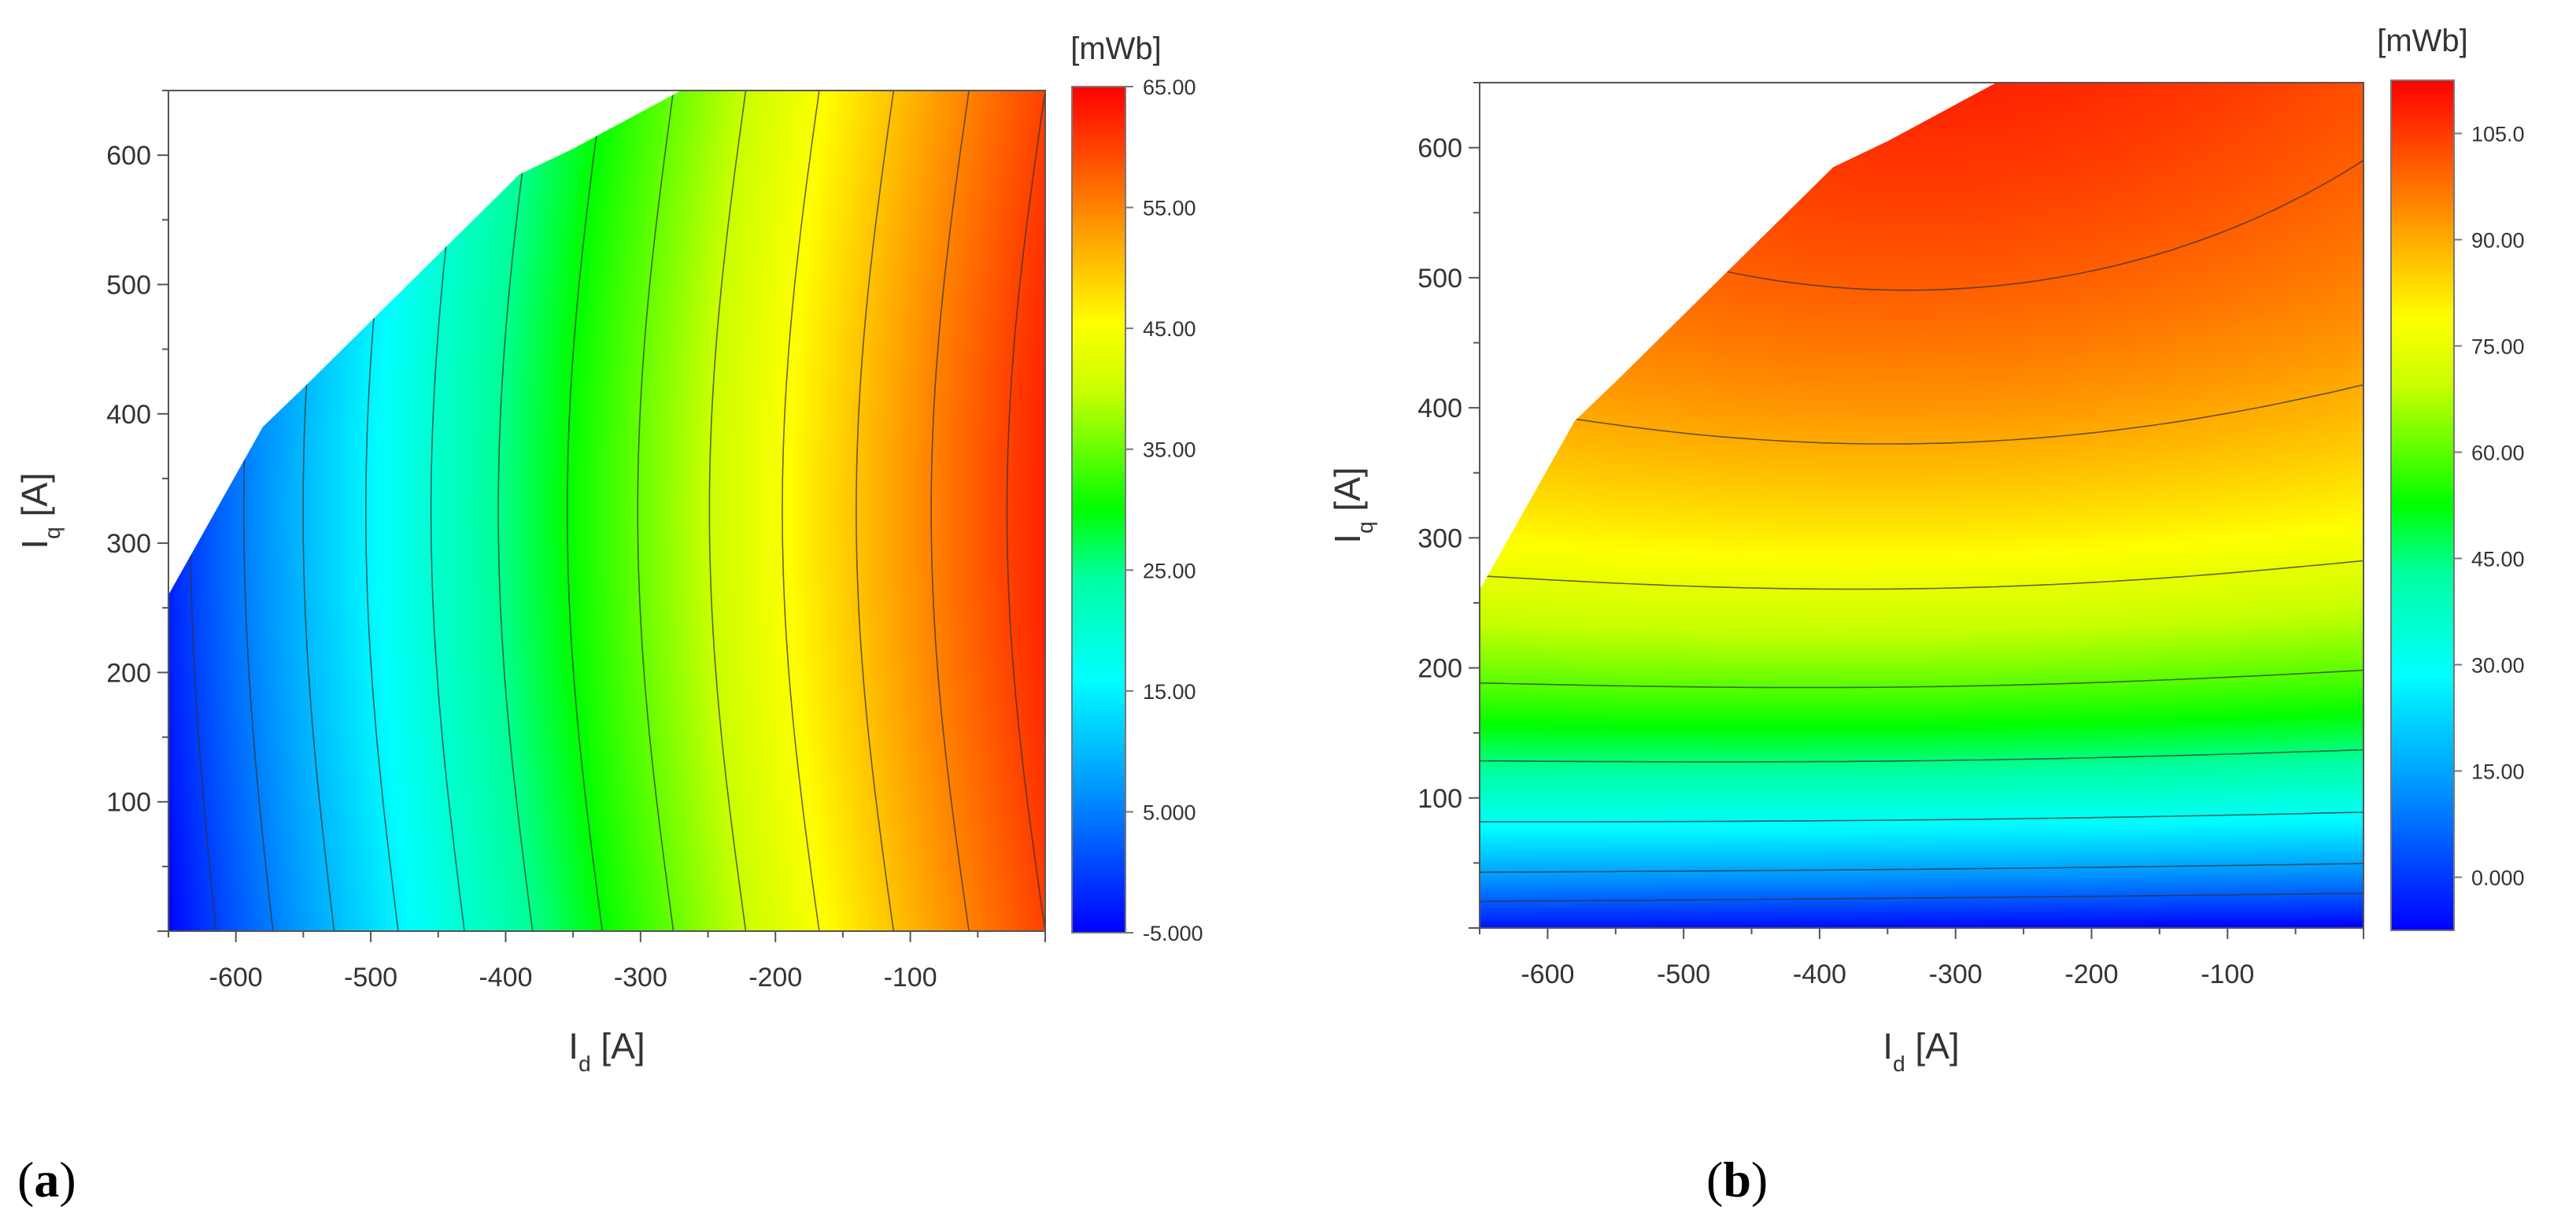 This screenshot has height=1209, width=2576. I want to click on colorbar-tick-label: -5.000, so click(1173, 933).